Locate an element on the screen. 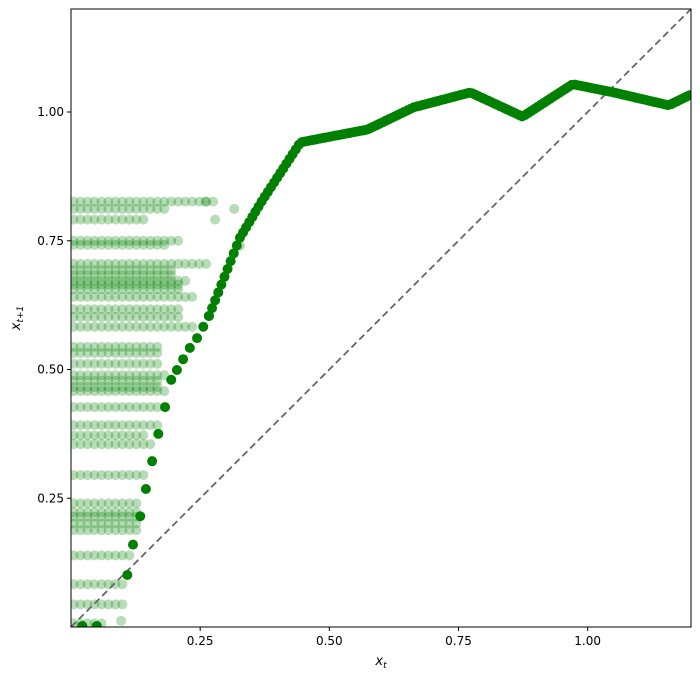 This screenshot has height=679, width=700. x-axis: 0.25 0.50 0.75 1.00 is located at coordinates (394, 637).